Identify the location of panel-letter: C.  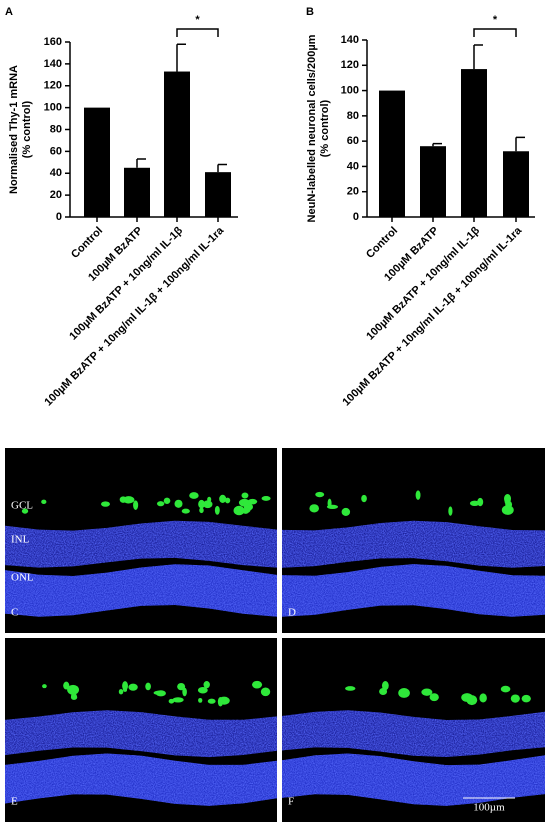
(14, 613).